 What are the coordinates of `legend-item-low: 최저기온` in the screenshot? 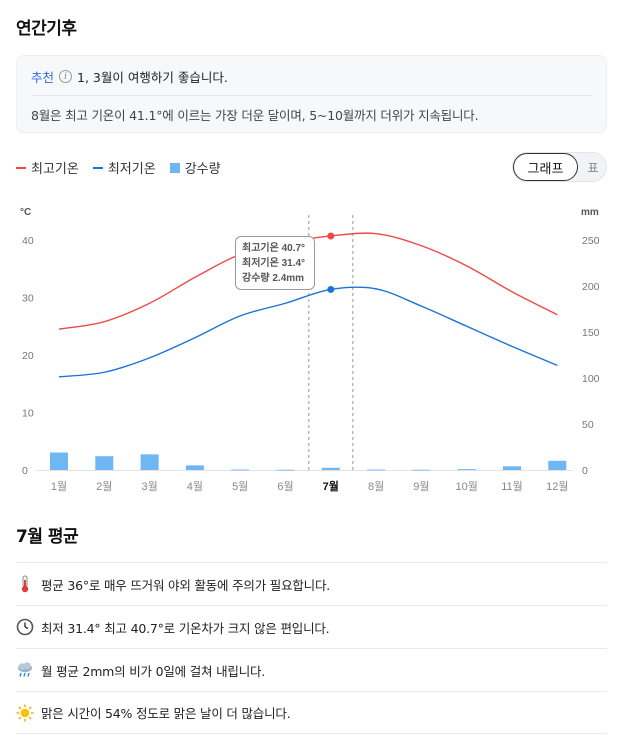 It's located at (124, 167).